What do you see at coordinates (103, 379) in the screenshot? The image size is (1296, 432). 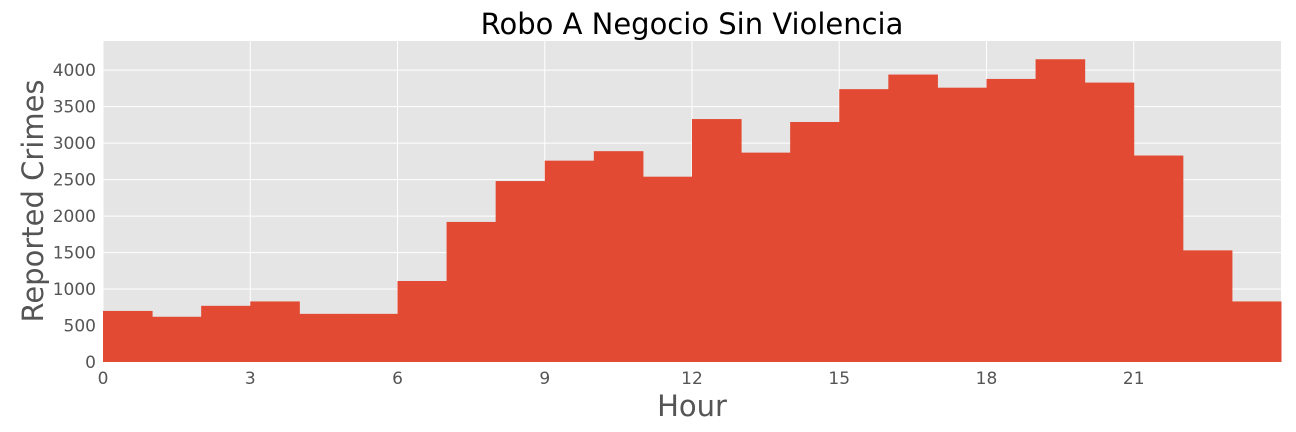 I see `x-tick-label: 0` at bounding box center [103, 379].